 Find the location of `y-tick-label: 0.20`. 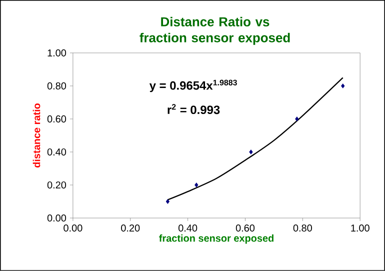

y-tick-label: 0.20 is located at coordinates (56, 185).